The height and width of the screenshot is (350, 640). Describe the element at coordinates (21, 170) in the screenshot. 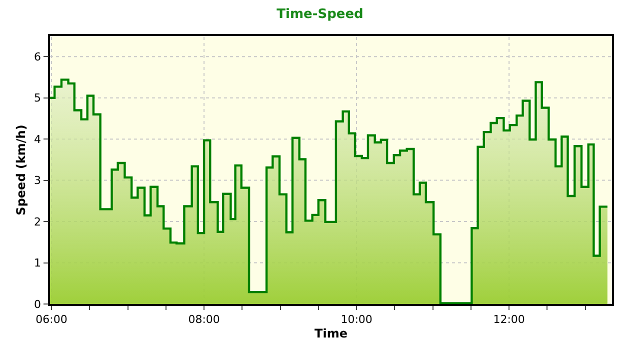

I see `y-axis-title: Speed (km/h)` at that location.